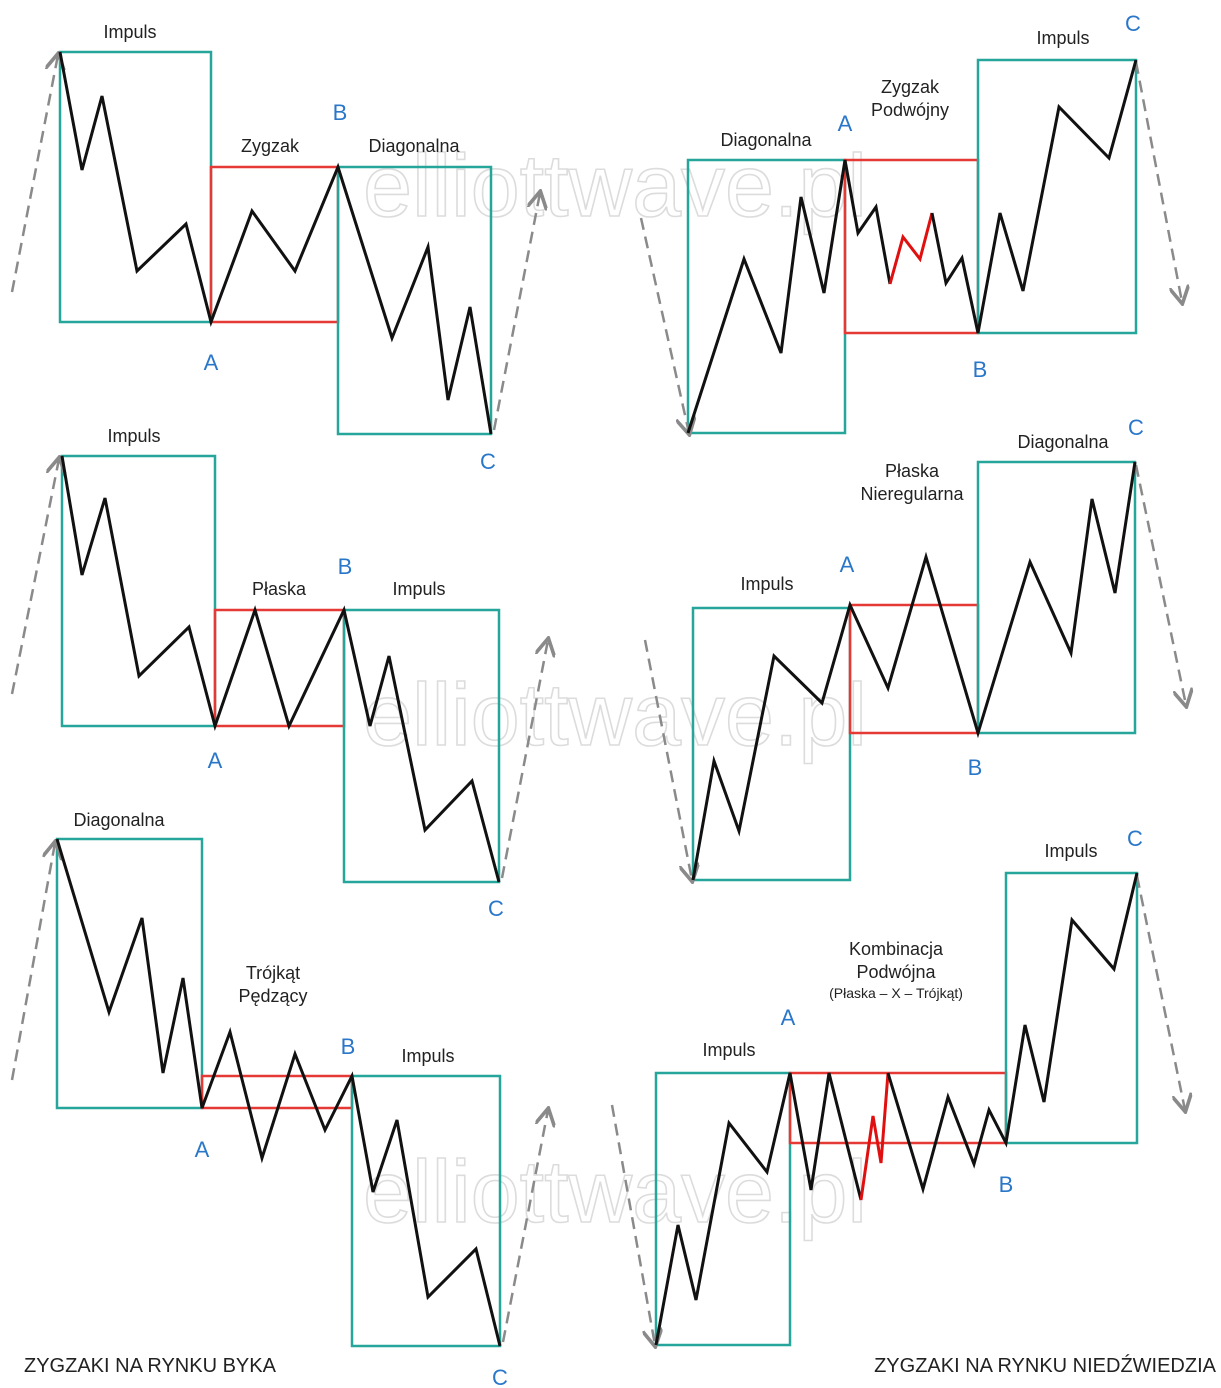 This screenshot has height=1388, width=1221. I want to click on bull-1-box-label: Impuls, so click(129, 32).